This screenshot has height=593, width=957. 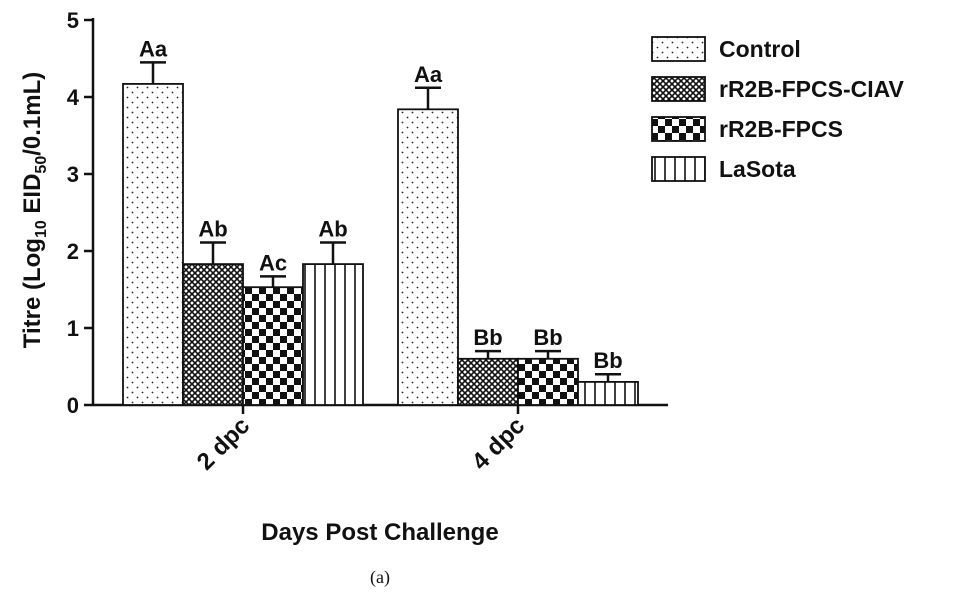 I want to click on y-tick-label: 0, so click(x=73, y=405).